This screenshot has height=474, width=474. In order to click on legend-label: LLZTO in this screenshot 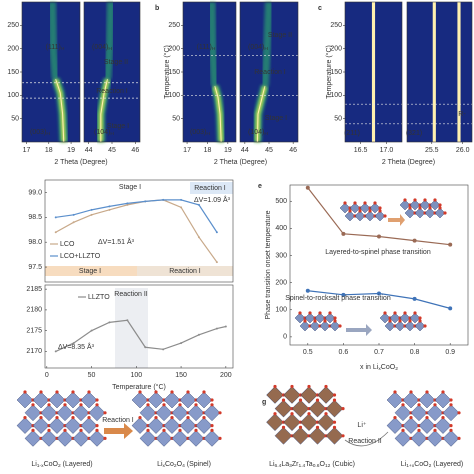, I will do `click(99, 297)`.